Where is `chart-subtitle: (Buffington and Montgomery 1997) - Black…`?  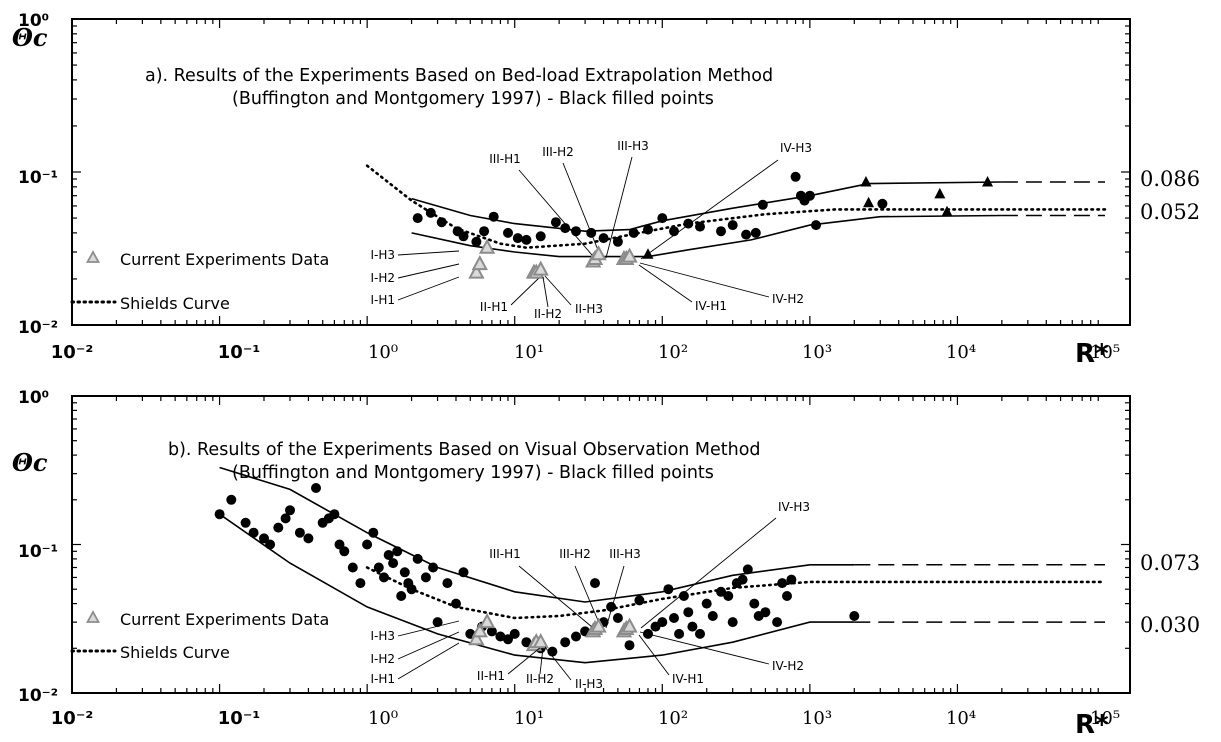
chart-subtitle: (Buffington and Montgomery 1997) - Black… is located at coordinates (473, 473).